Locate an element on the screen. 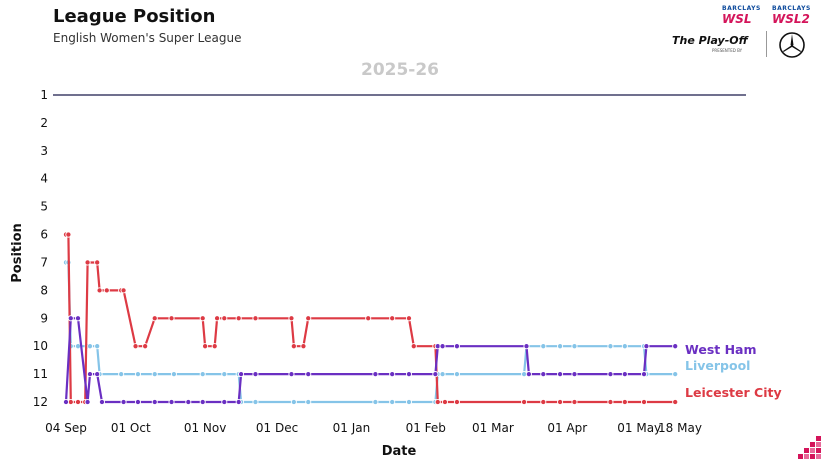  y-tick-label: 6 is located at coordinates (44, 235).